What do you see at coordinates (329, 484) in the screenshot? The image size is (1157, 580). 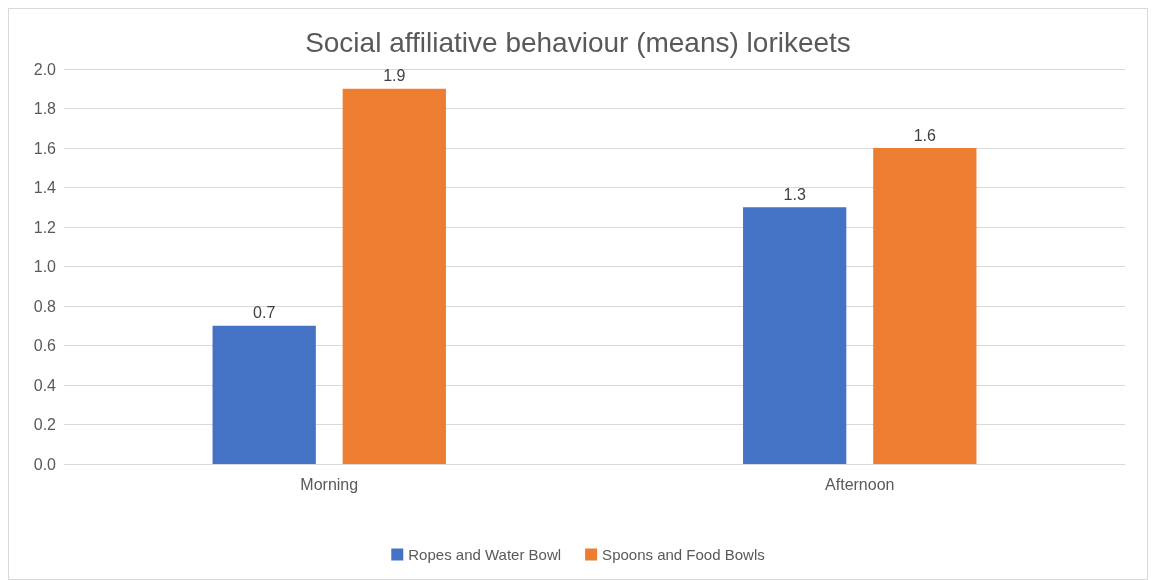 I see `x-tick-label: Morning` at bounding box center [329, 484].